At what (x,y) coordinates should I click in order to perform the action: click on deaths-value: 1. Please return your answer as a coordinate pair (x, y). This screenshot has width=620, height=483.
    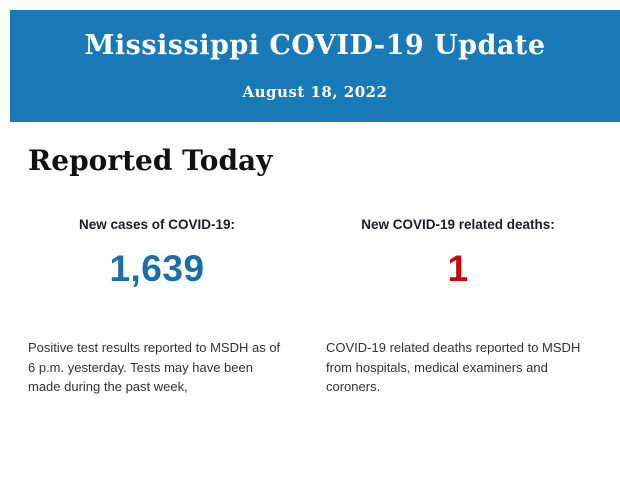
    Looking at the image, I should click on (458, 268).